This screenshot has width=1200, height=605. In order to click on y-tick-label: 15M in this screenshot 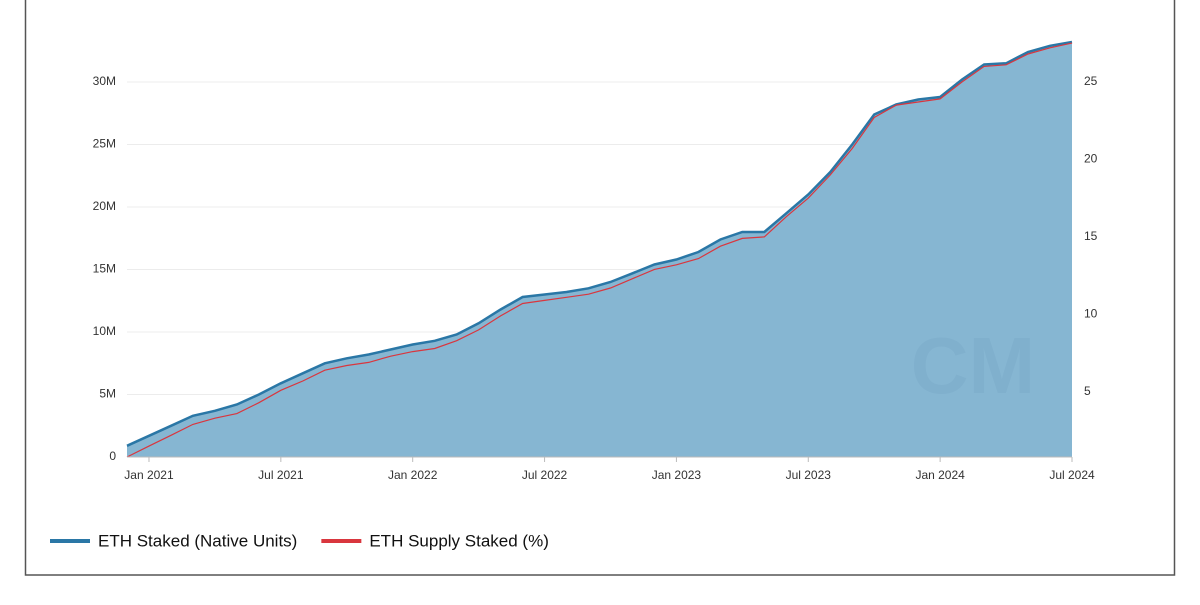, I will do `click(104, 269)`.